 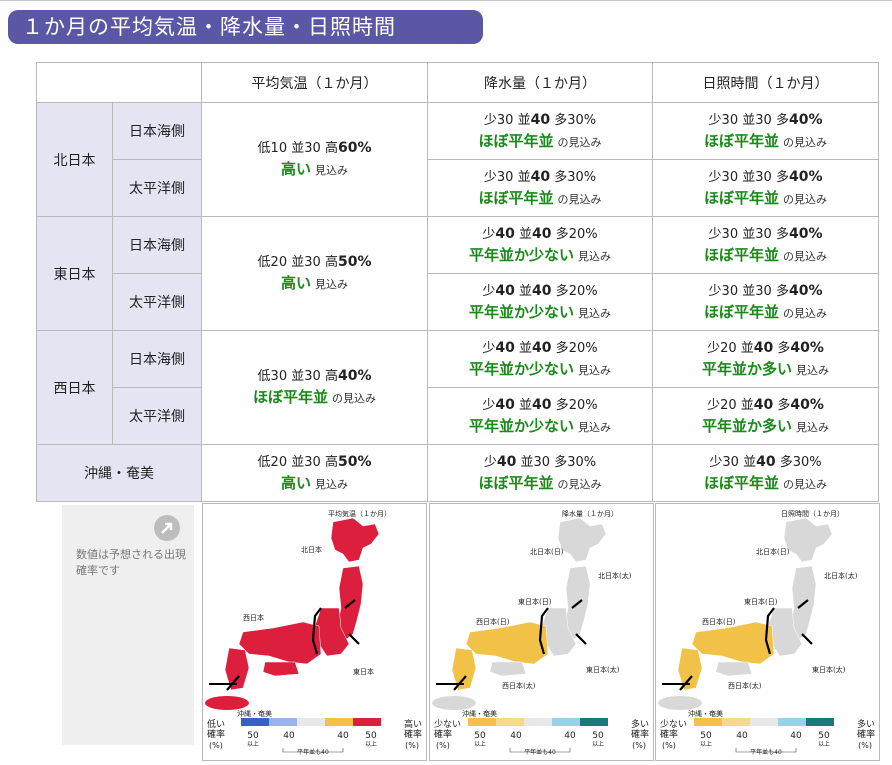 What do you see at coordinates (443, 745) in the screenshot?
I see `legend-left-percent: (%)` at bounding box center [443, 745].